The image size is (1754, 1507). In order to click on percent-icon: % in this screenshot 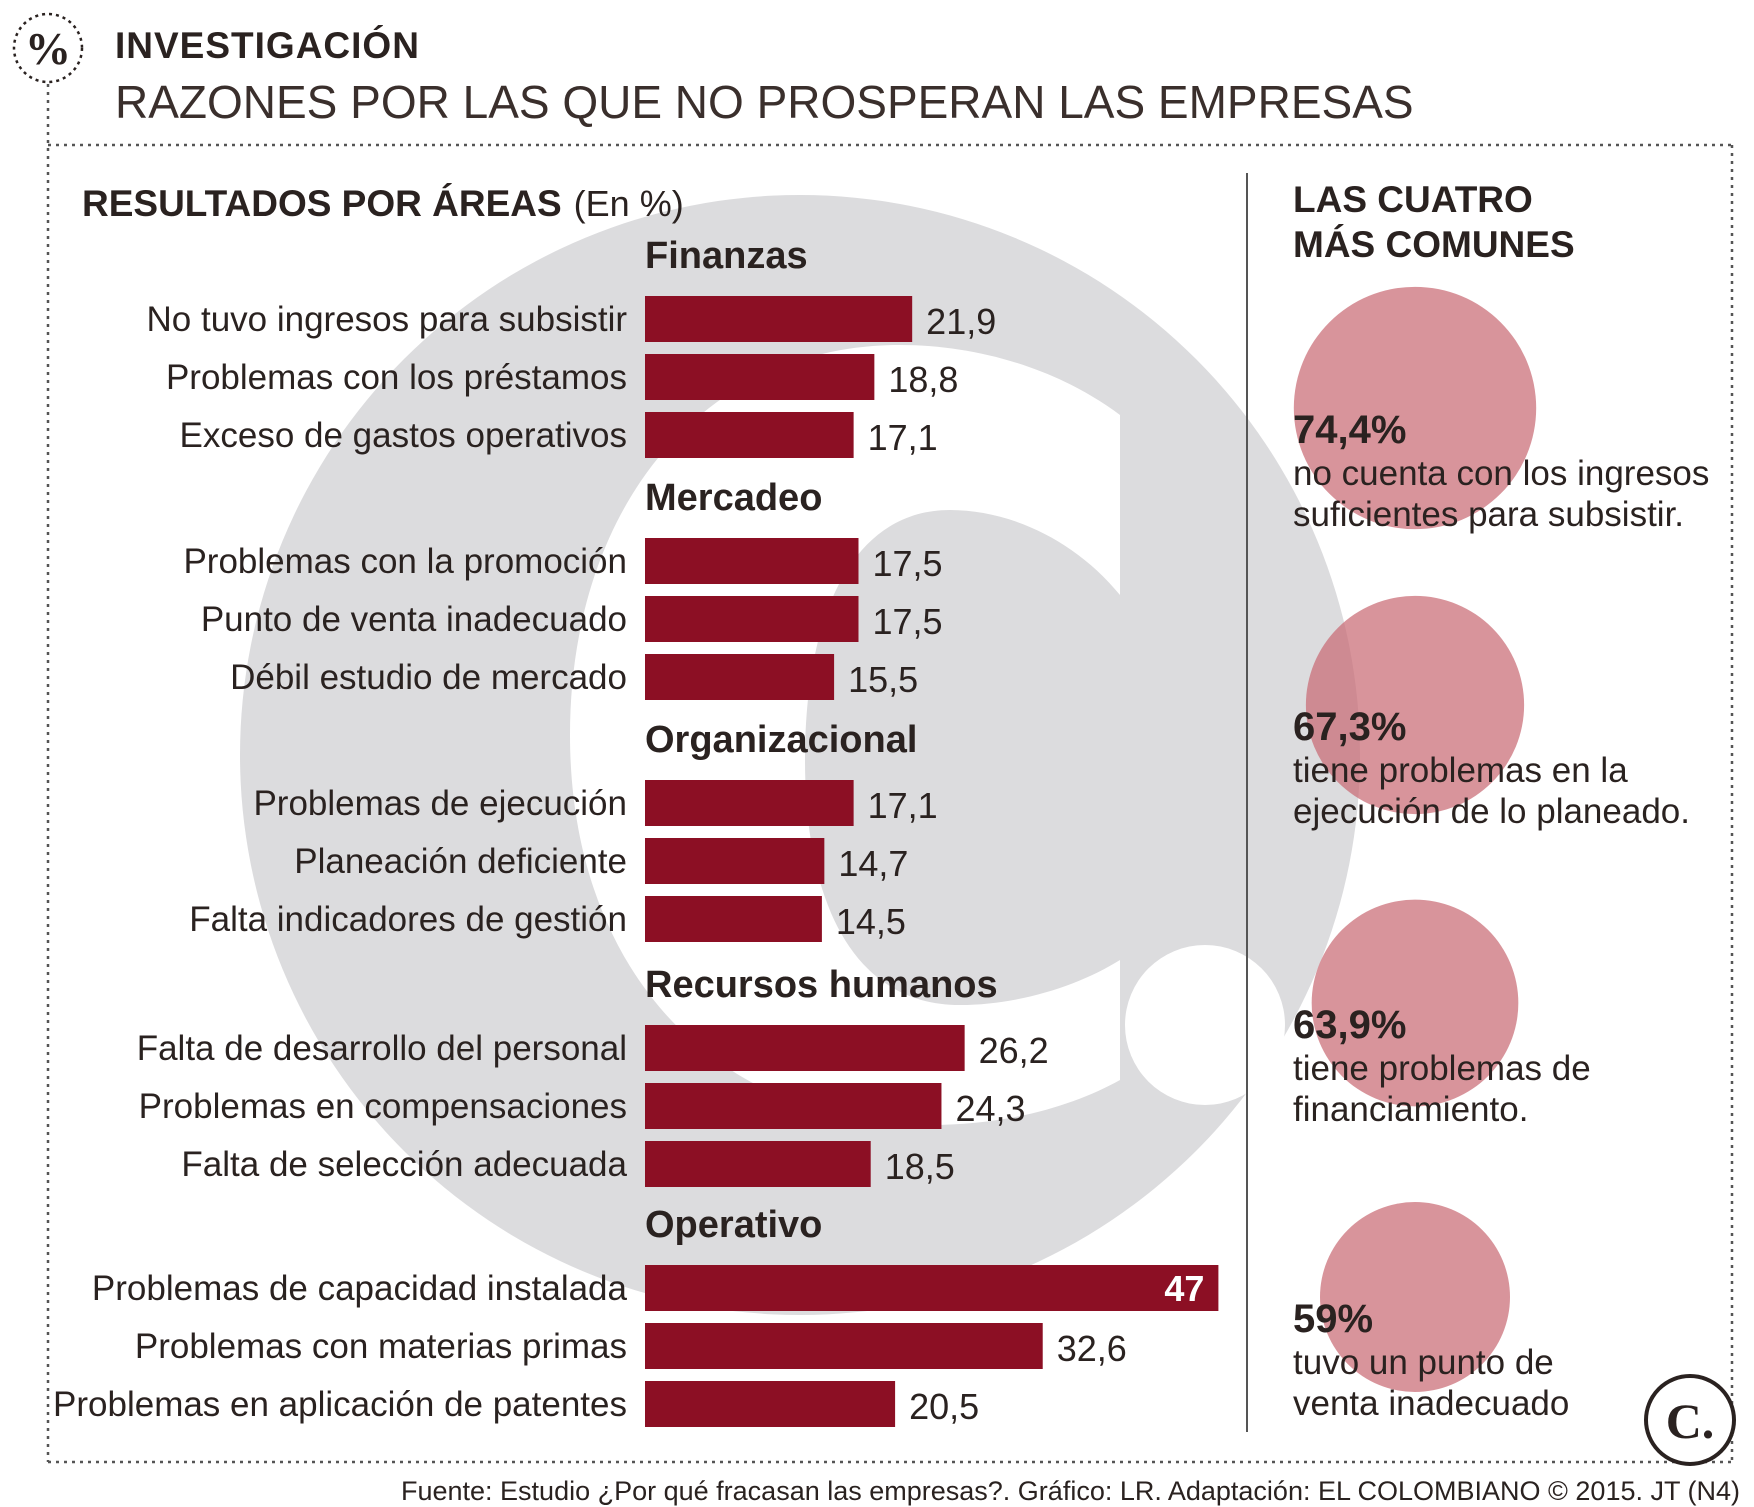, I will do `click(48, 48)`.